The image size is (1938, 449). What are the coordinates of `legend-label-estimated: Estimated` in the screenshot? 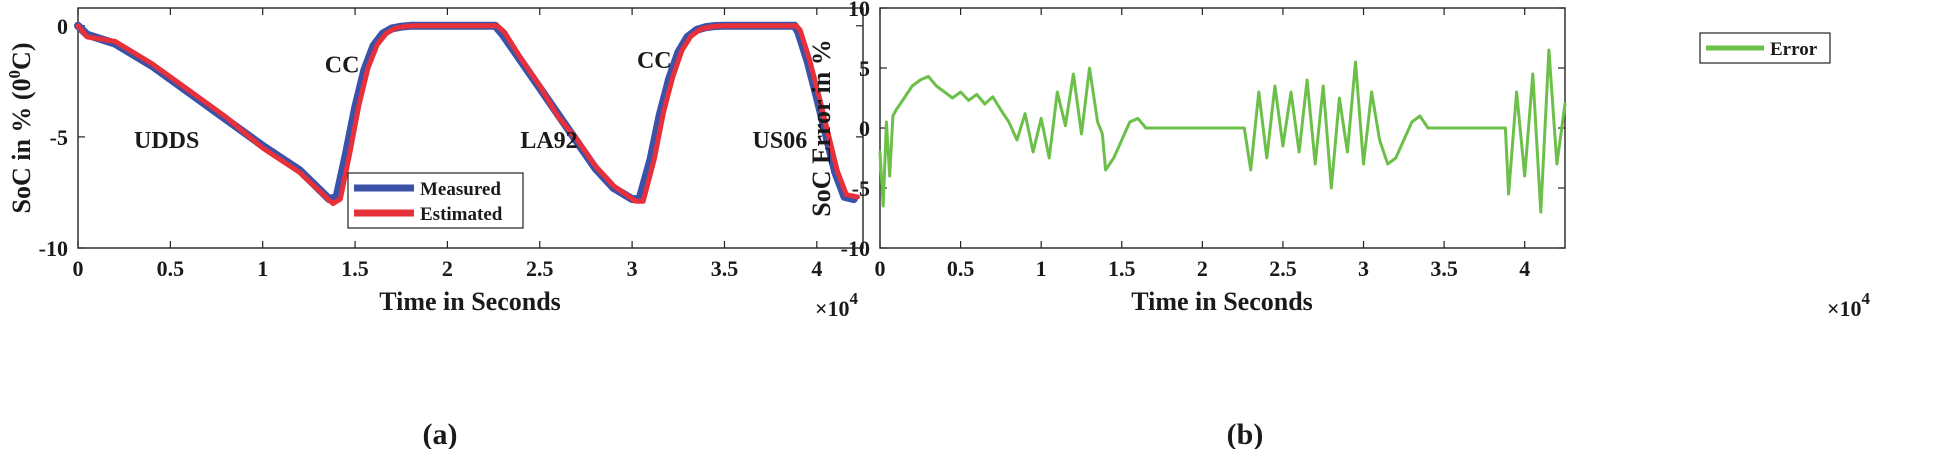 It's located at (461, 214).